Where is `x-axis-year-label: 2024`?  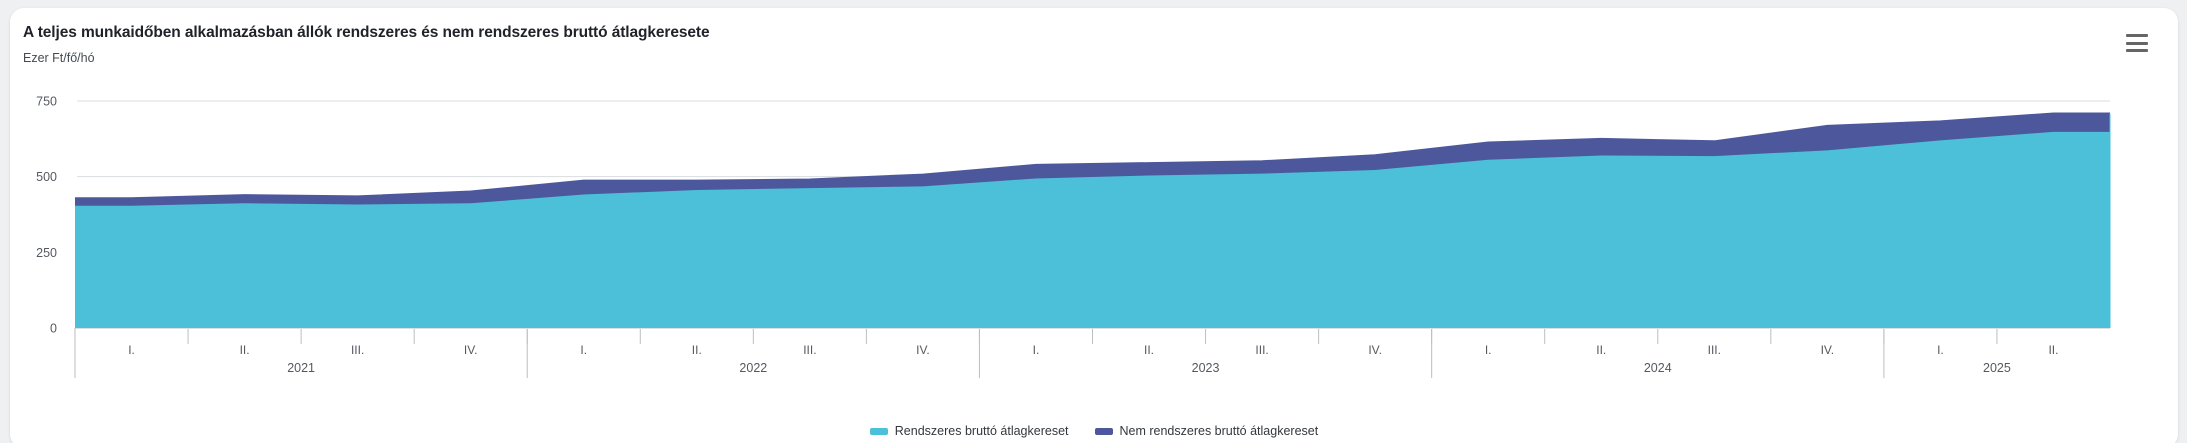
x-axis-year-label: 2024 is located at coordinates (1658, 368).